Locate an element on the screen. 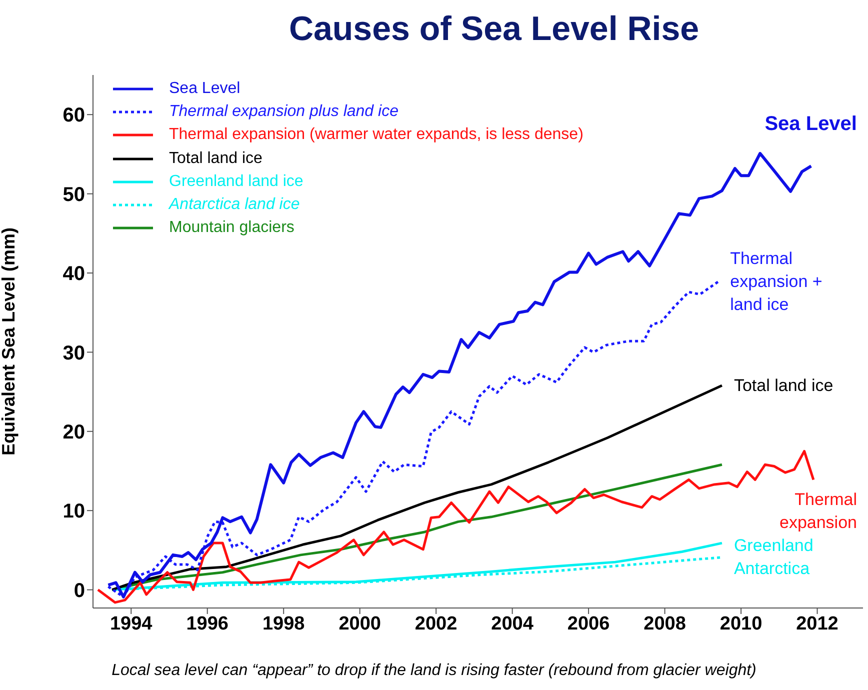  annotation: Sea Level is located at coordinates (810, 124).